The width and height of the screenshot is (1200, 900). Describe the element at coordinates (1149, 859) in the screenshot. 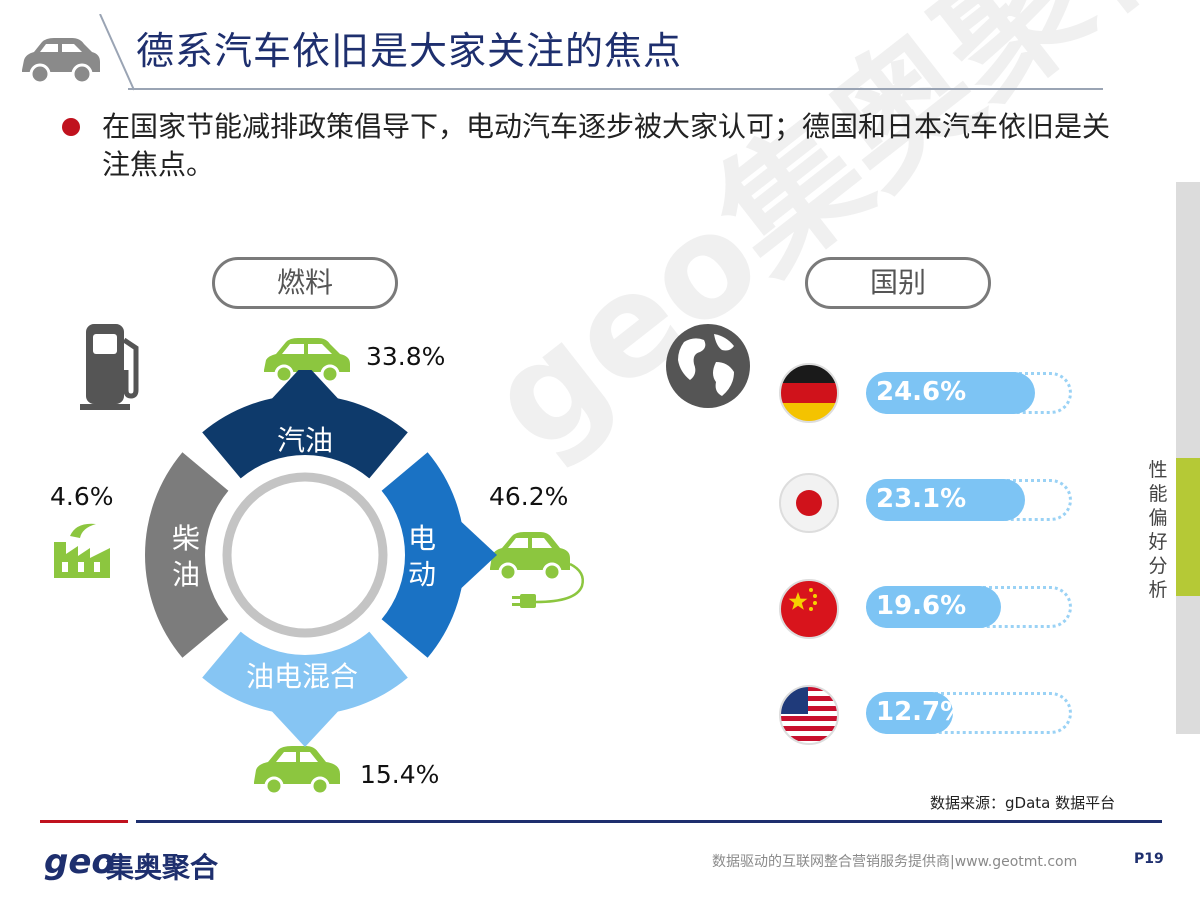

I see `page-number: P19` at that location.